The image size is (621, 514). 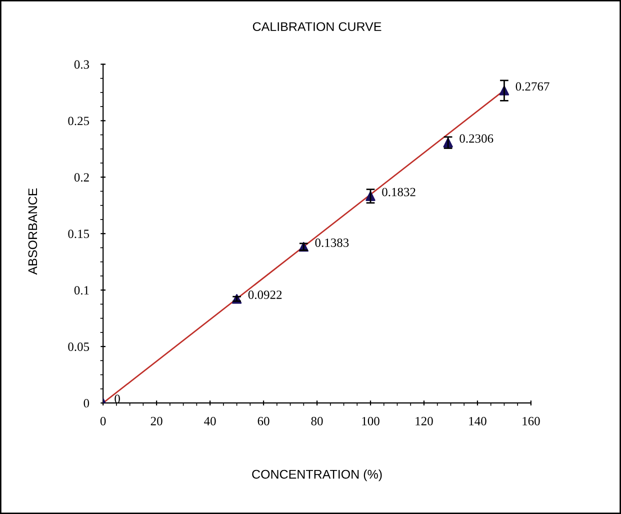 What do you see at coordinates (477, 421) in the screenshot?
I see `x-tick-label: 140` at bounding box center [477, 421].